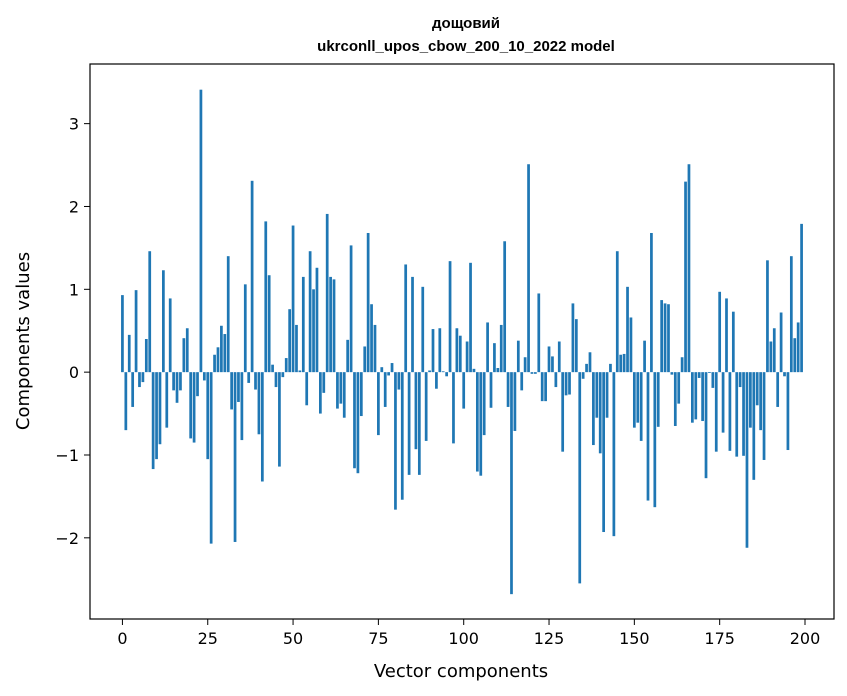  Describe the element at coordinates (122, 638) in the screenshot. I see `x-tick-label: 0` at that location.